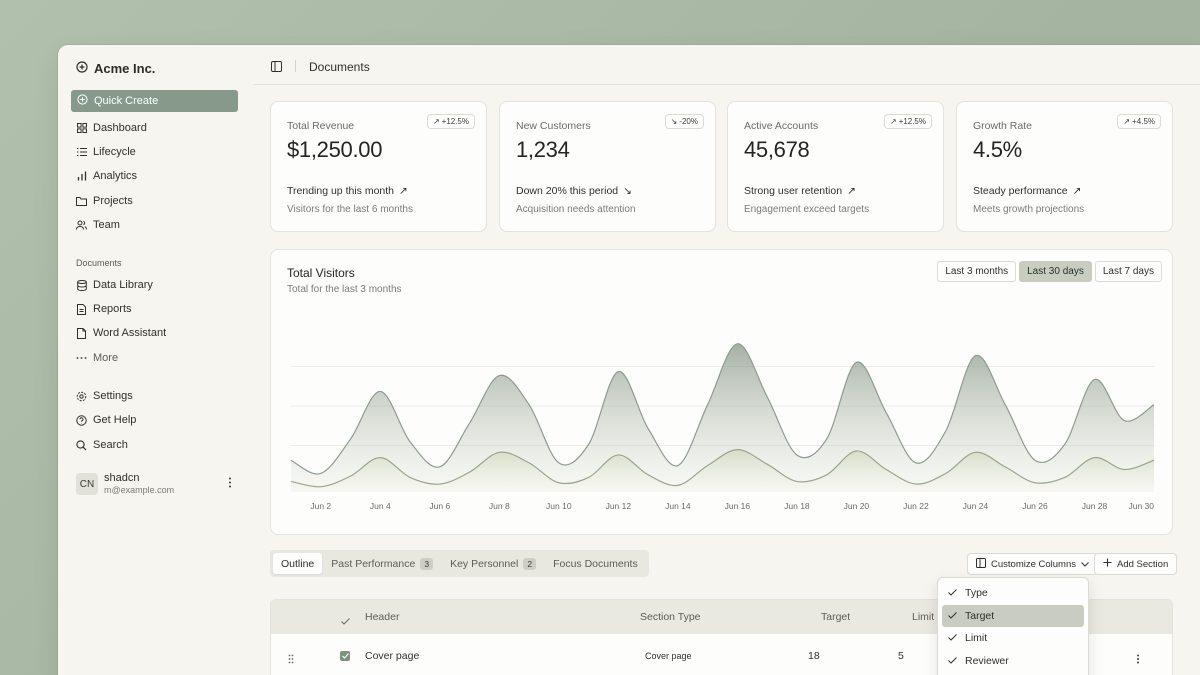  Describe the element at coordinates (276, 68) in the screenshot. I see `sidebar-toggle-icon` at that location.